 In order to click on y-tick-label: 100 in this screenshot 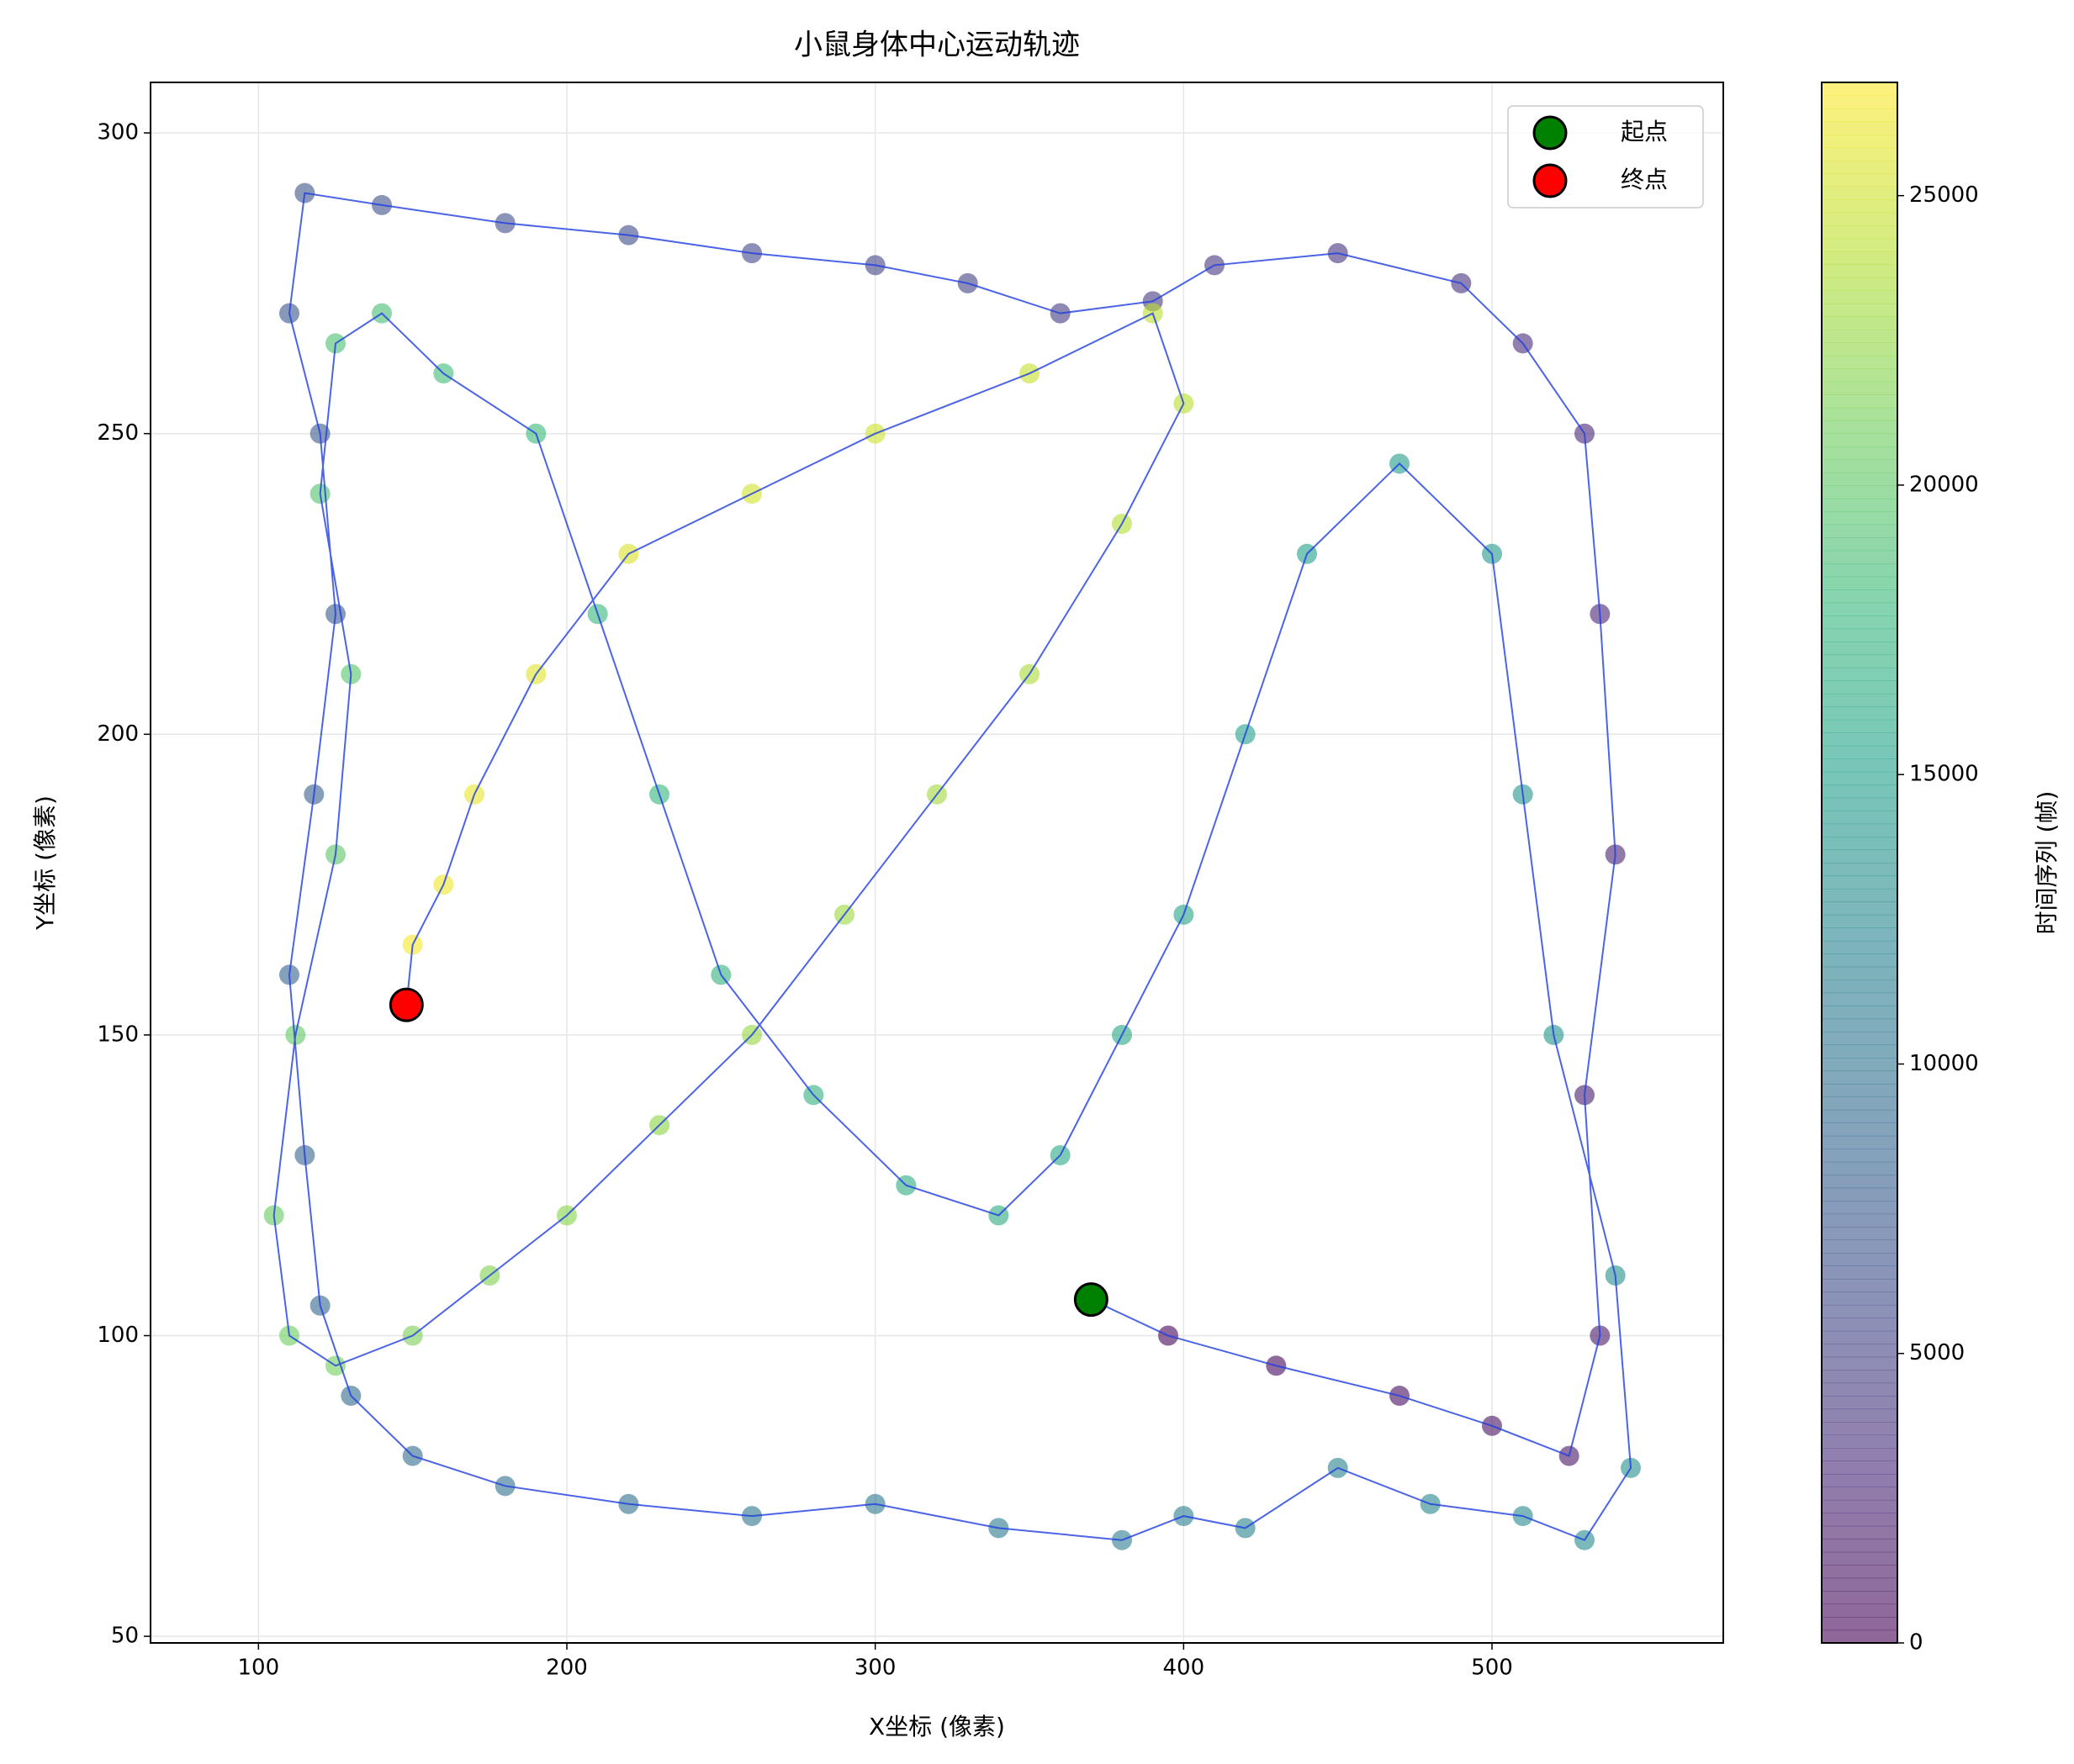, I will do `click(118, 1335)`.